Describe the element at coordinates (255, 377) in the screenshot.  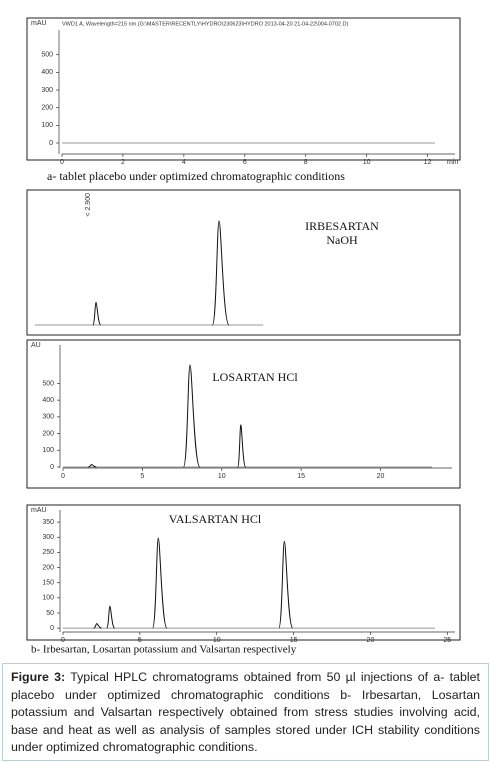
I see `compound-label: LOSARTAN HCl` at that location.